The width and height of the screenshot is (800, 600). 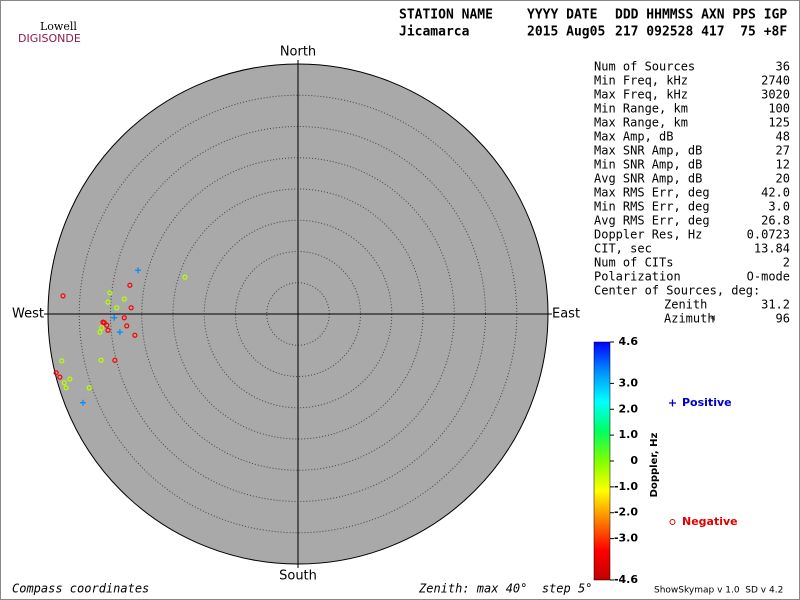 I want to click on footer-left: Compass coordinates, so click(x=80, y=589).